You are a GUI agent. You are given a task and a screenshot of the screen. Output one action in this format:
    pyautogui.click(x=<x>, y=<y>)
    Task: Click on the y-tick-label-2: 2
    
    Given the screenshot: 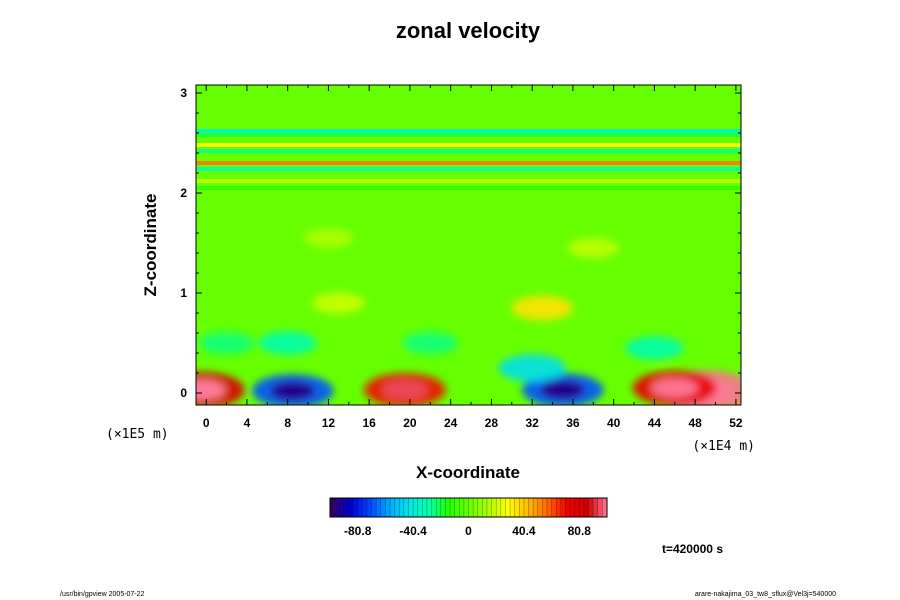 What is the action you would take?
    pyautogui.click(x=183, y=193)
    